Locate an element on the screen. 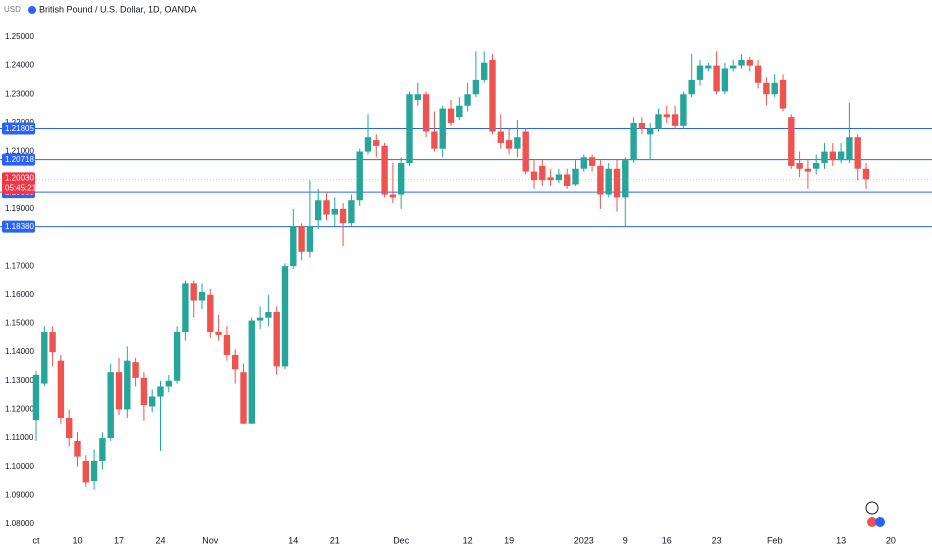 The height and width of the screenshot is (550, 932). x-tick-label: 24 is located at coordinates (160, 540).